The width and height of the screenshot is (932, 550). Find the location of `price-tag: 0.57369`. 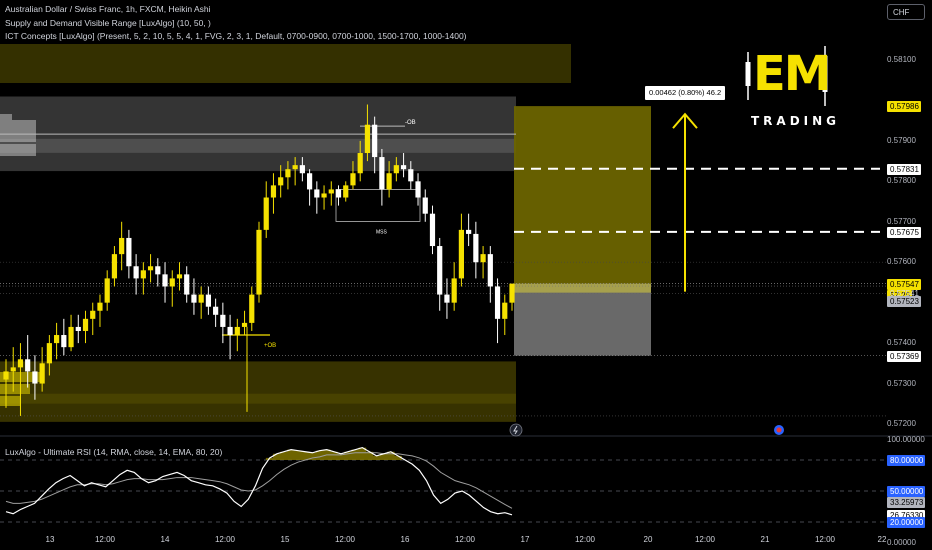

price-tag: 0.57369 is located at coordinates (904, 356).